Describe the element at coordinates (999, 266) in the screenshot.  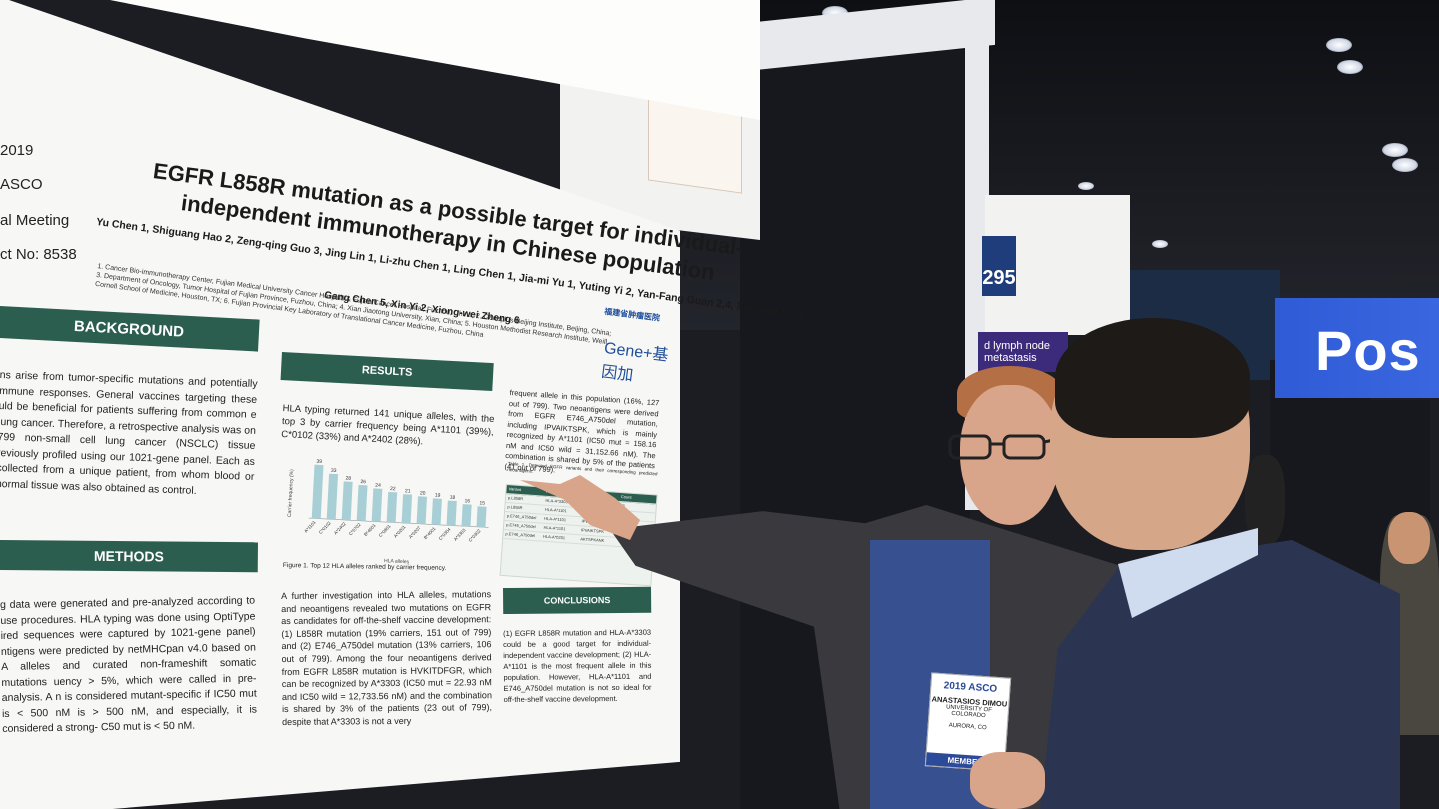
I see `booth-number: 295` at that location.